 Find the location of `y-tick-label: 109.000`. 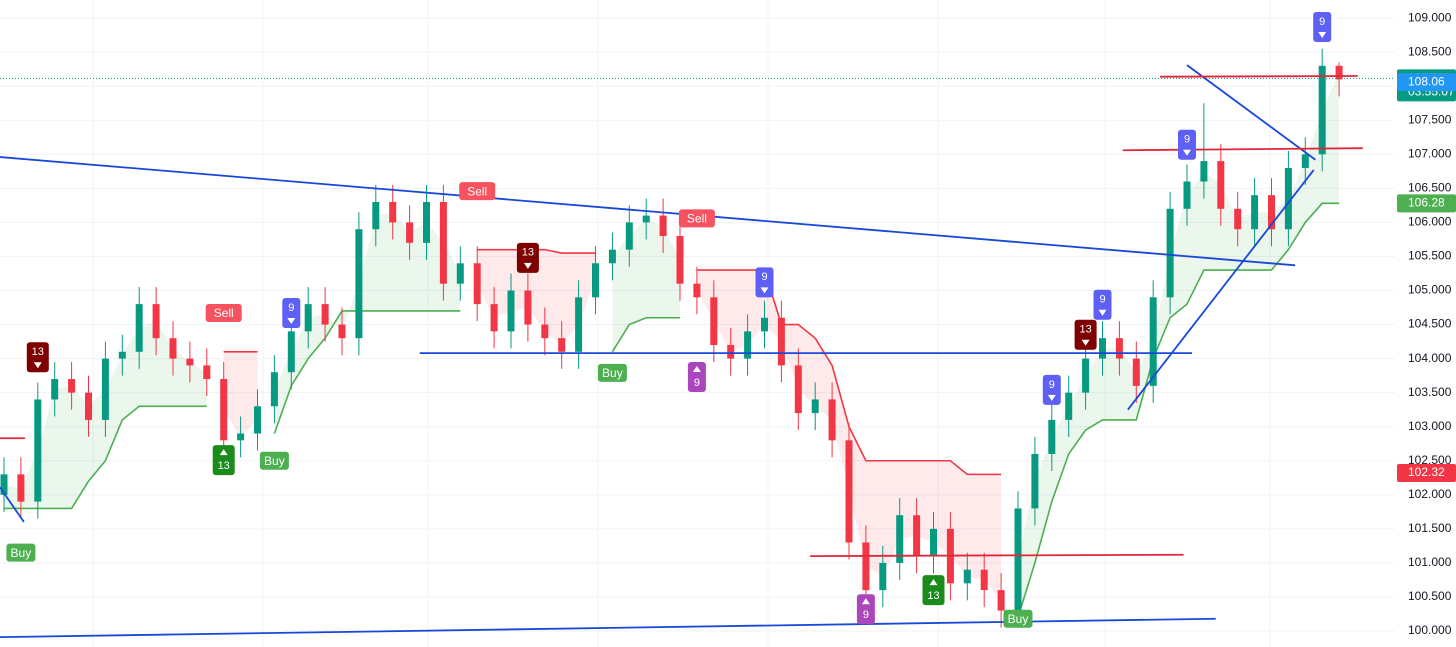

y-tick-label: 109.000 is located at coordinates (1430, 17).